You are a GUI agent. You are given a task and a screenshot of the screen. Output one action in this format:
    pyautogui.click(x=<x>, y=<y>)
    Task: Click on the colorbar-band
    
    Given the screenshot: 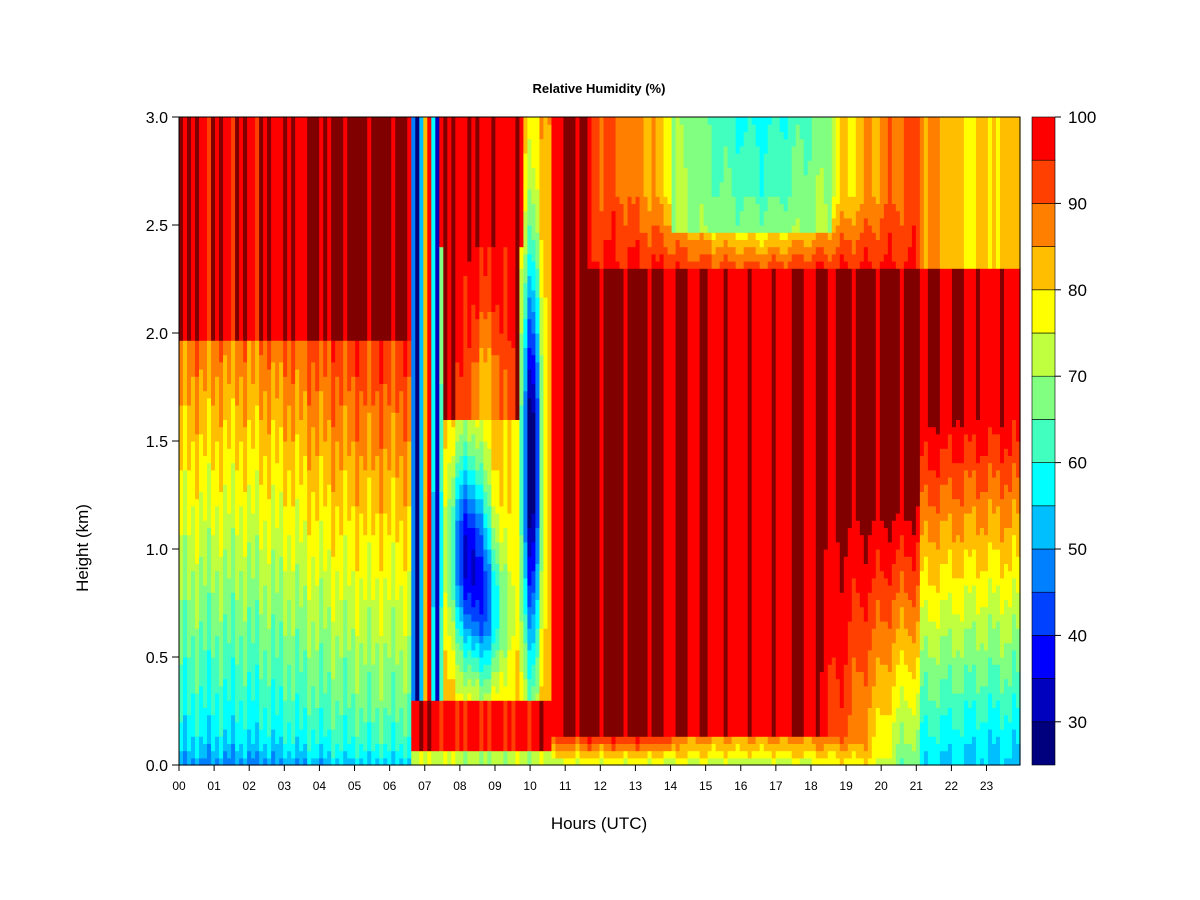 What is the action you would take?
    pyautogui.click(x=1043, y=527)
    